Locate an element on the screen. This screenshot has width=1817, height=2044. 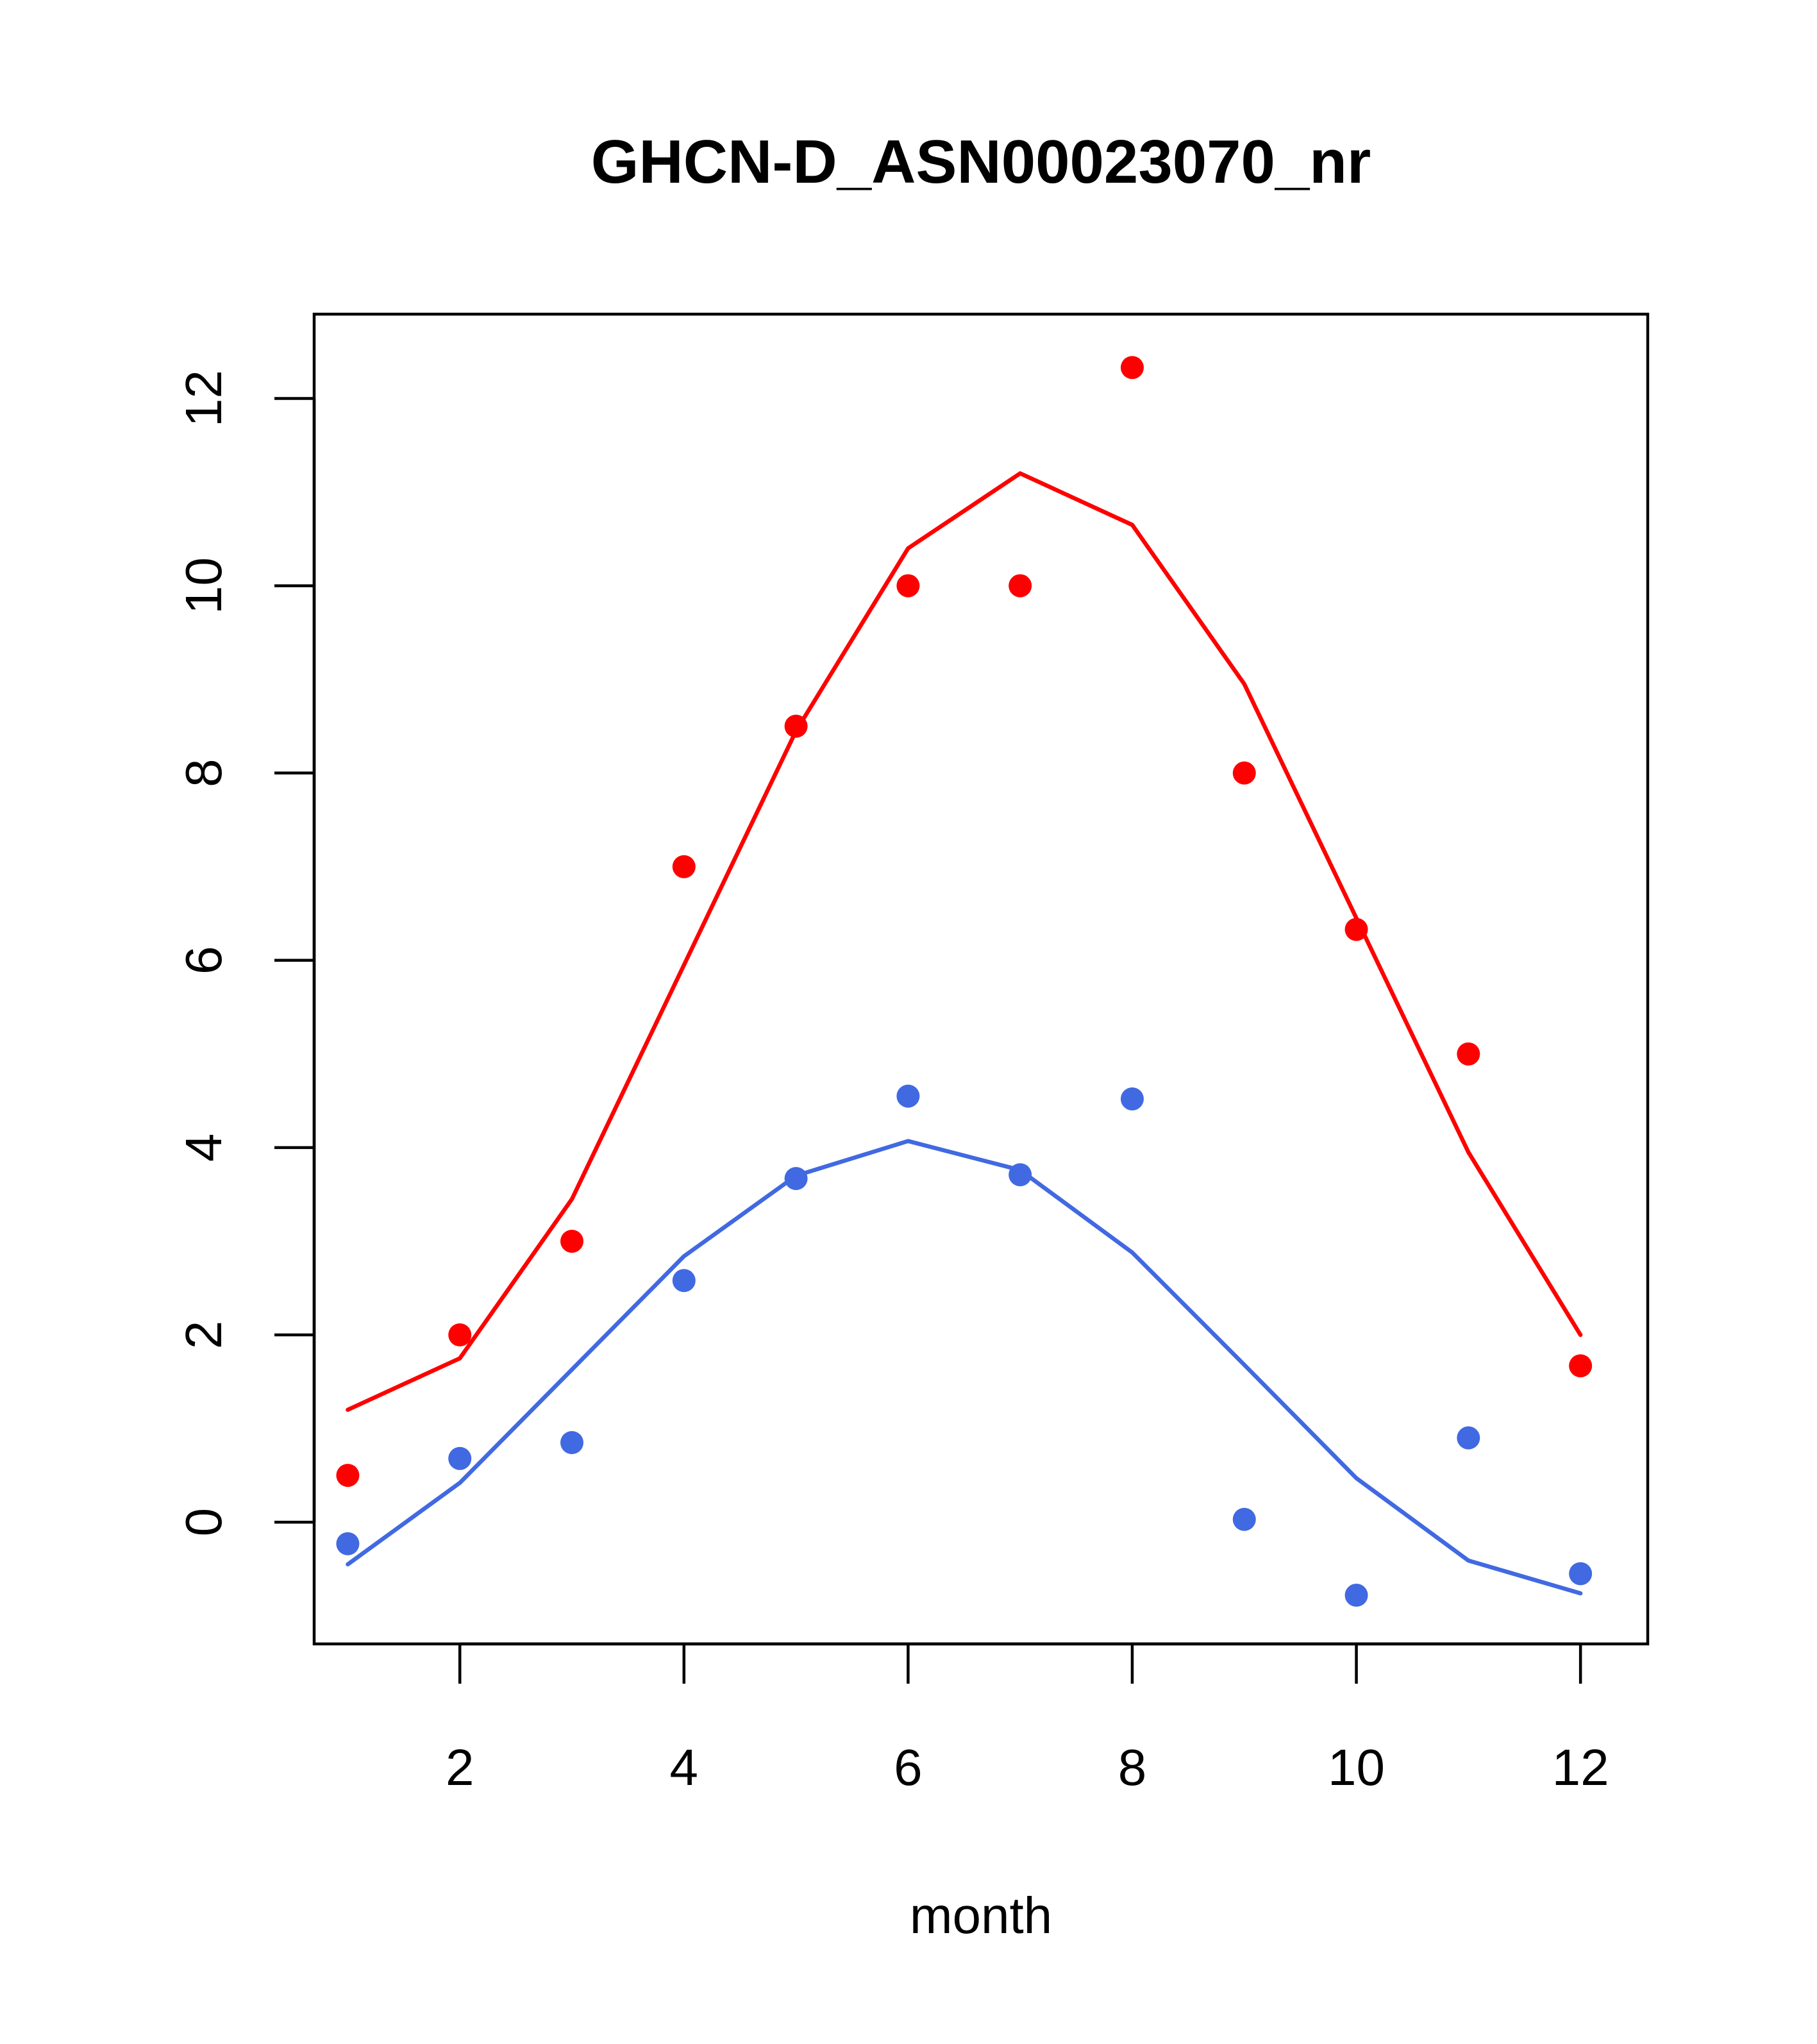
chart-title: GHCN-D_ASN00023070_nr is located at coordinates (981, 162).